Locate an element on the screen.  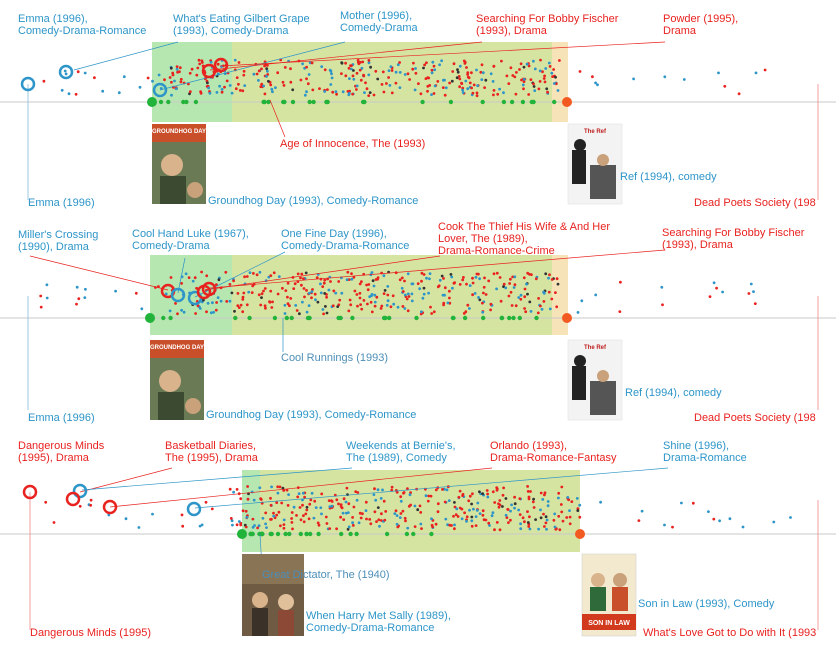
poster-when-harry-met-sally is located at coordinates (273, 595).